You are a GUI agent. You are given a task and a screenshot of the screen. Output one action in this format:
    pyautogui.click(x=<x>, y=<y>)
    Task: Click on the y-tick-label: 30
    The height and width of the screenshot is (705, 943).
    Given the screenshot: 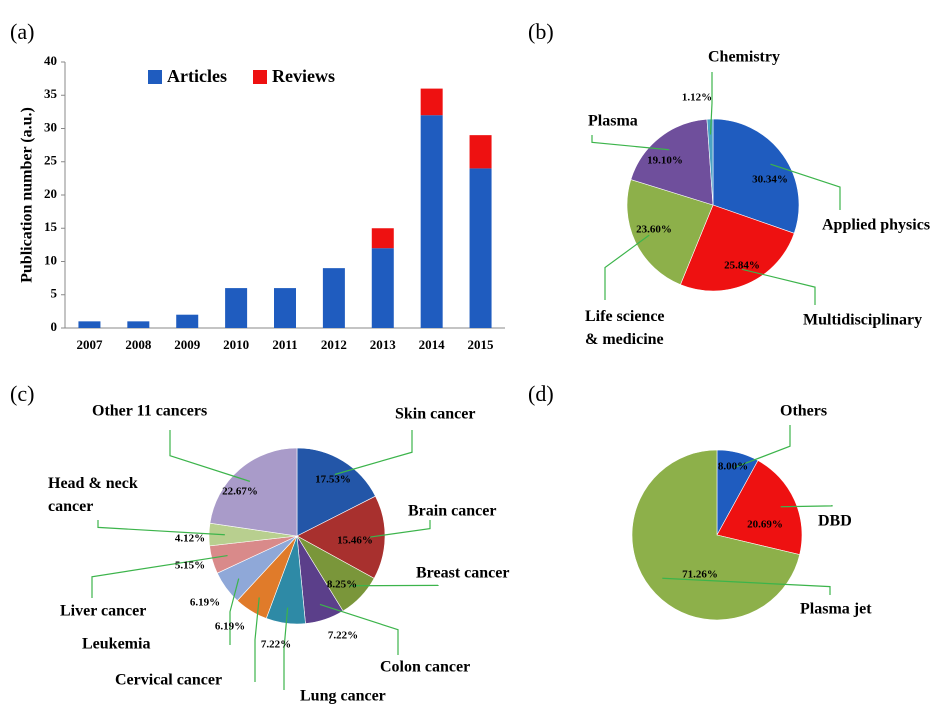 What is the action you would take?
    pyautogui.click(x=50, y=126)
    